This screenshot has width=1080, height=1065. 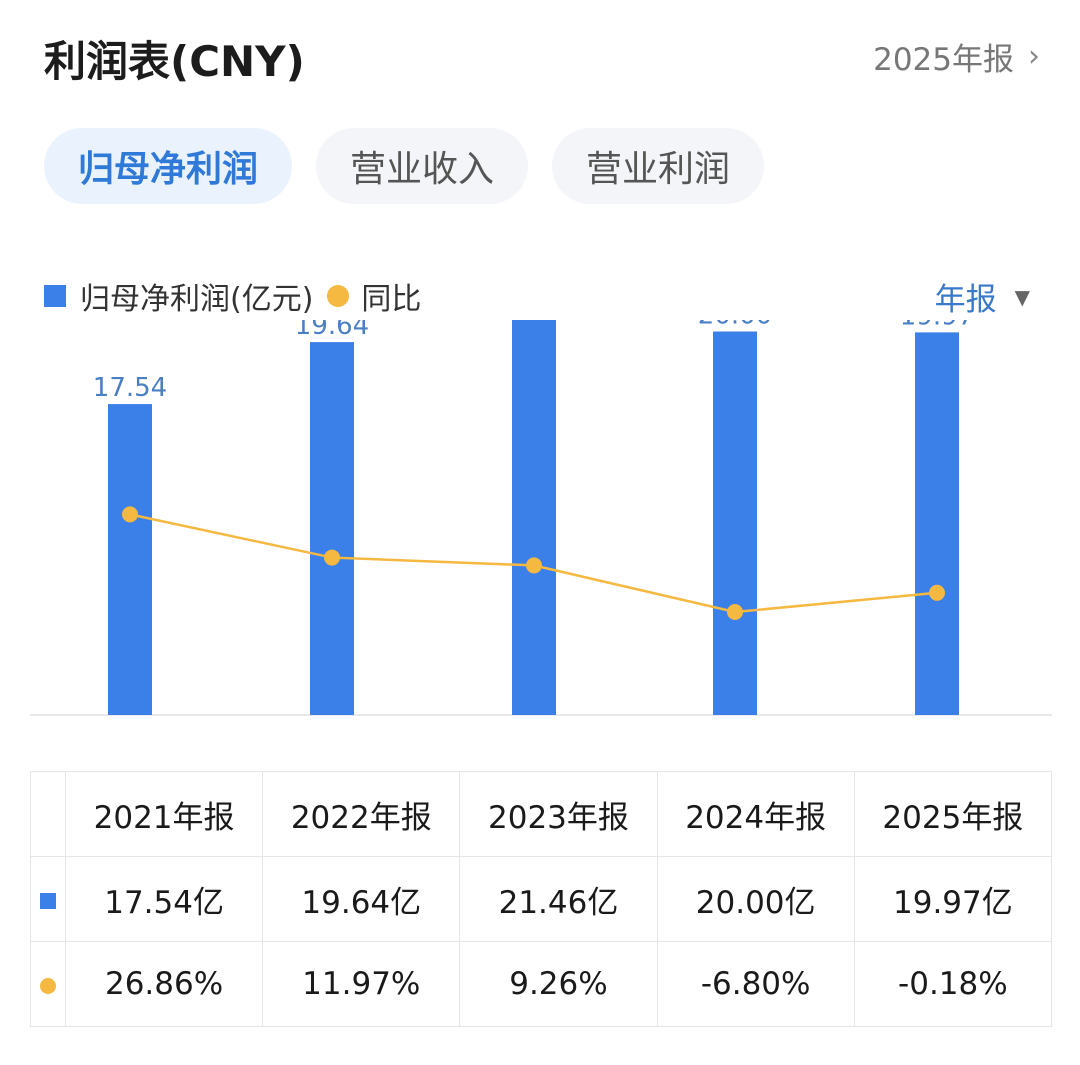 I want to click on table-corner-cell, so click(x=48, y=814).